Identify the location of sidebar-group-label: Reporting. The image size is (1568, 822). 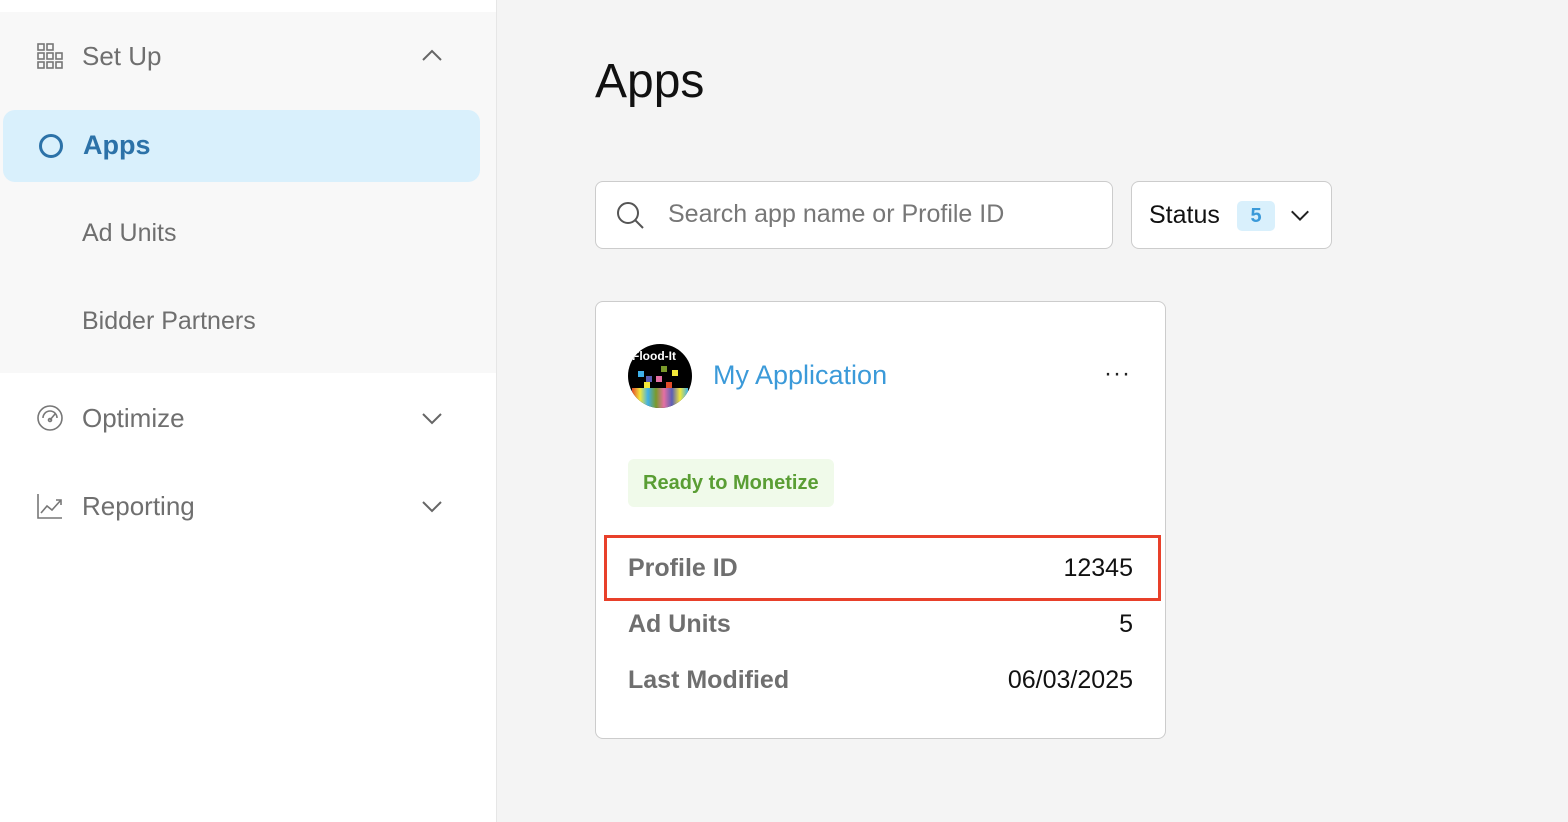
(138, 505).